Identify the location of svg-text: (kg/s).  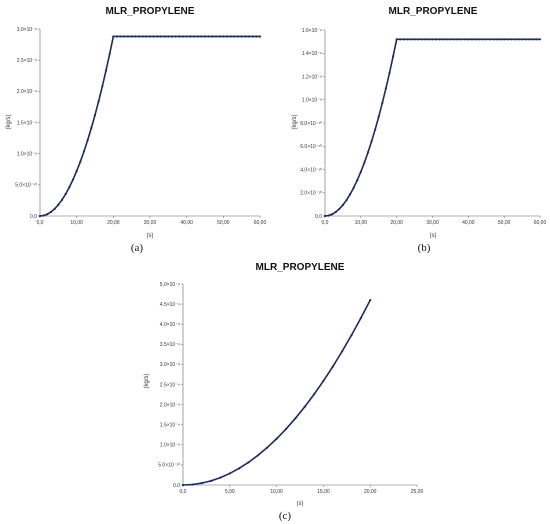
(147, 380).